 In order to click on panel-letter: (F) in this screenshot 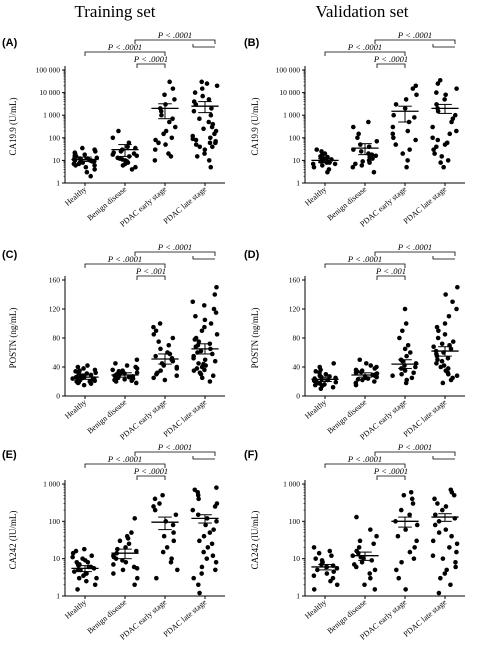, I will do `click(251, 455)`.